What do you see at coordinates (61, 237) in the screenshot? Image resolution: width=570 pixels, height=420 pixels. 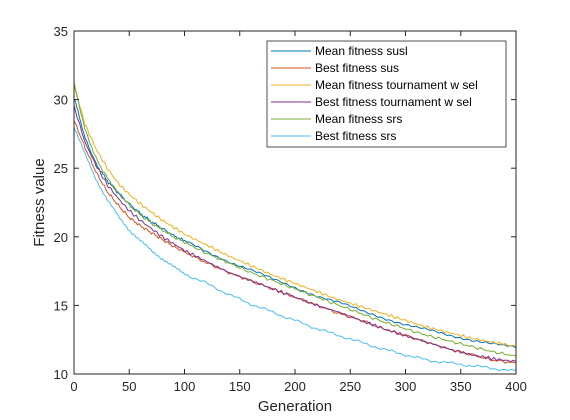 I see `y-tick-label: 20` at bounding box center [61, 237].